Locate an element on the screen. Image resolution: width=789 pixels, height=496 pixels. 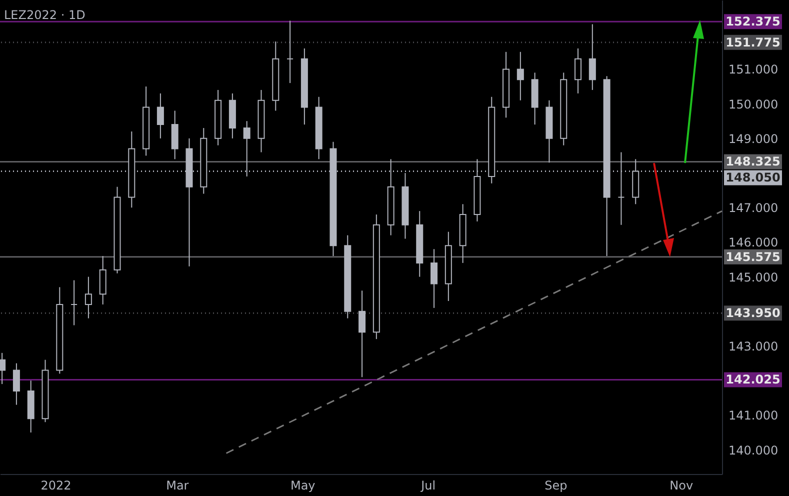
y-tick-label: 151.000 is located at coordinates (753, 69).